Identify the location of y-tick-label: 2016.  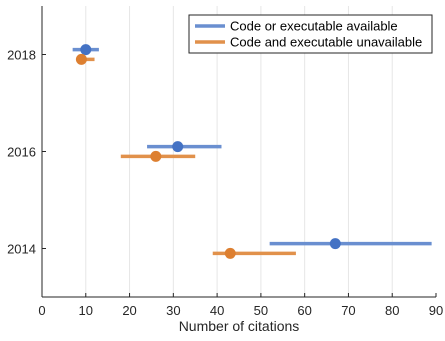
(21, 152).